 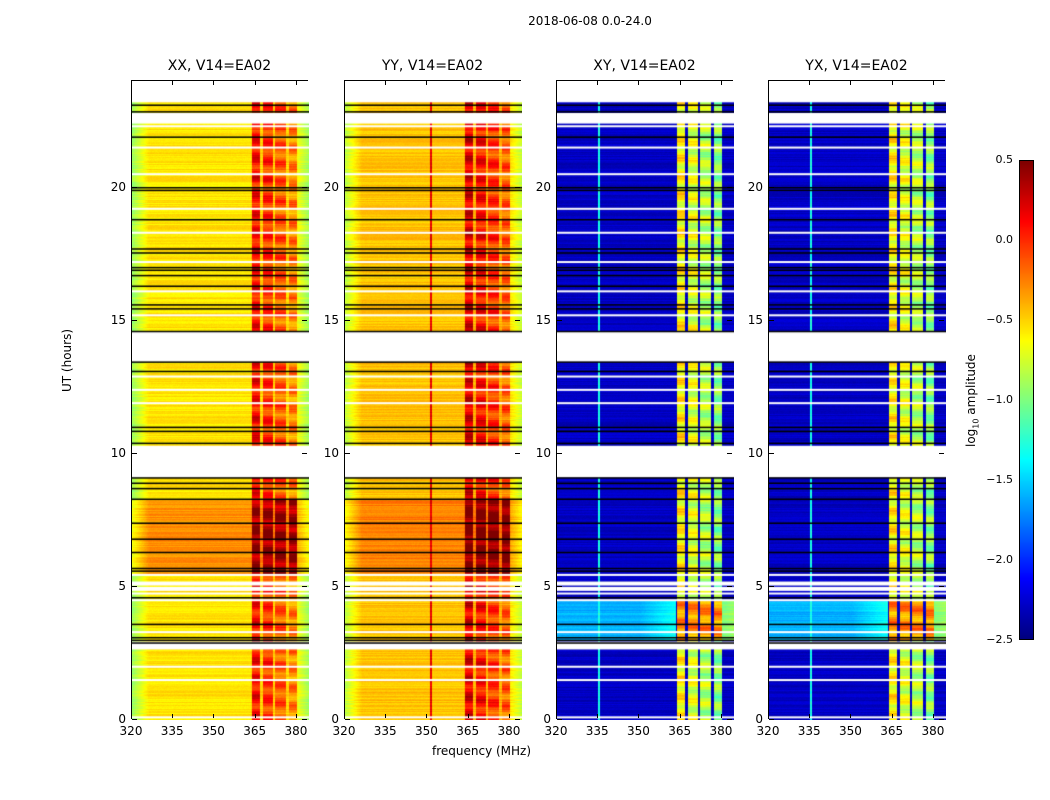 I want to click on panel-title-yy: YY, V14=EA02, so click(x=432, y=66).